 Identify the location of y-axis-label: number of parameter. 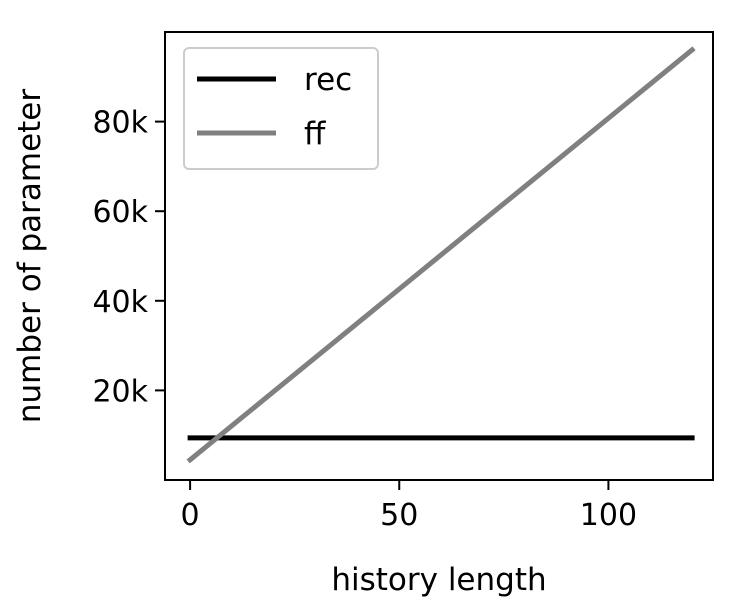
(30, 256).